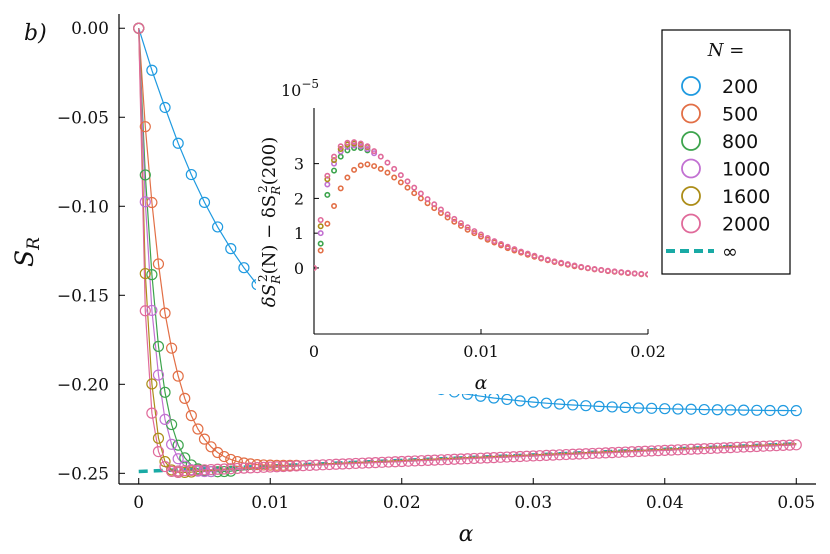  Describe the element at coordinates (270, 503) in the screenshot. I see `main-x-tick-label: 0.01` at that location.